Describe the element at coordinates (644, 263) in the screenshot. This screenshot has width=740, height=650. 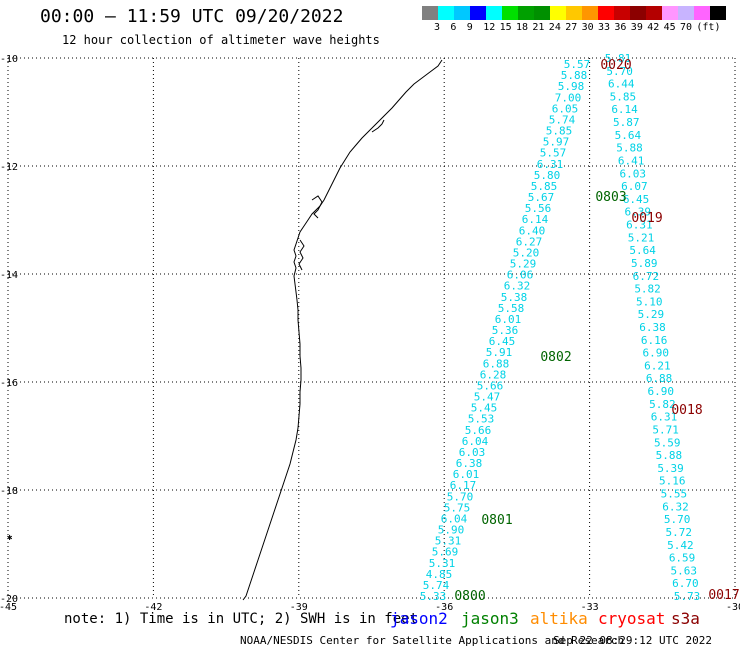
I see `swh-value: 5.89` at that location.